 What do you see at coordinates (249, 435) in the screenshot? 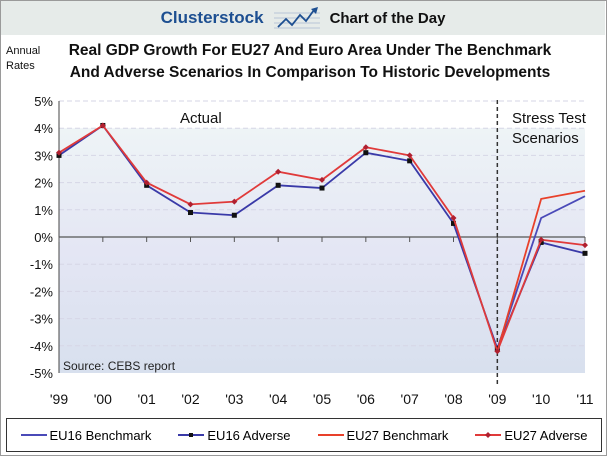
I see `legend-label: EU16 Adverse` at bounding box center [249, 435].